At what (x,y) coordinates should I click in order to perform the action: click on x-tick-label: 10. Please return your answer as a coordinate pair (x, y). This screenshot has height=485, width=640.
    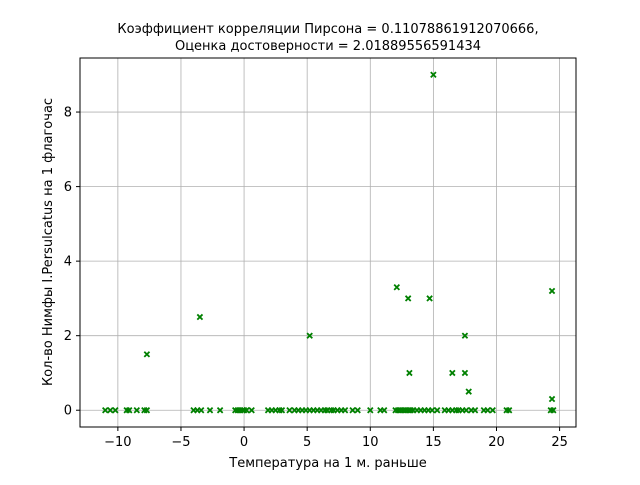
    Looking at the image, I should click on (370, 442).